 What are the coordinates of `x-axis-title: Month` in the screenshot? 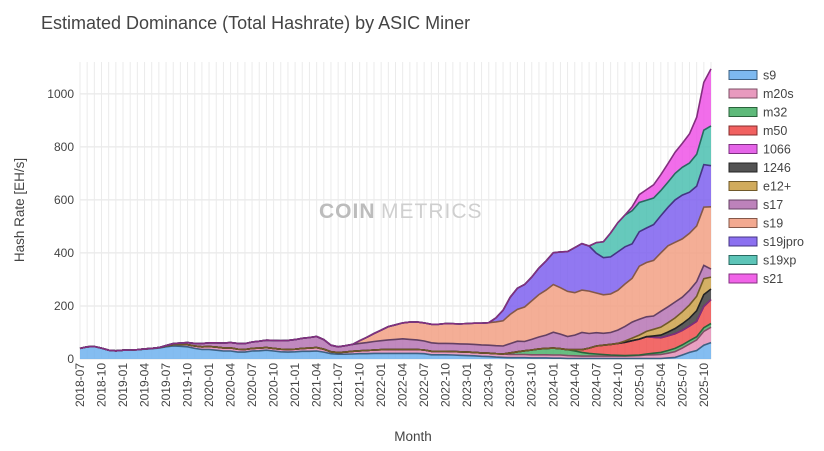 It's located at (413, 436).